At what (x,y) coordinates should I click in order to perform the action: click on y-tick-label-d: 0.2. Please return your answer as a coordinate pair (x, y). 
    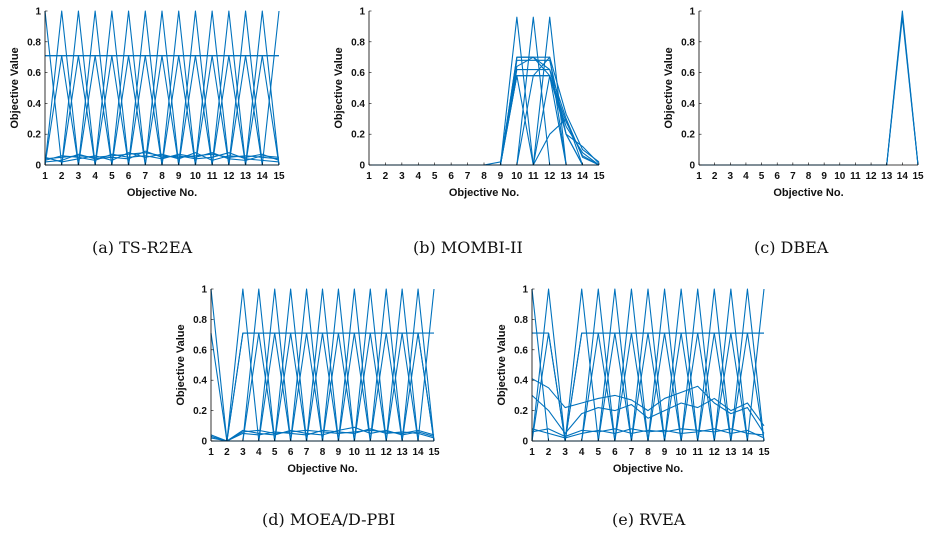
    Looking at the image, I should click on (200, 411).